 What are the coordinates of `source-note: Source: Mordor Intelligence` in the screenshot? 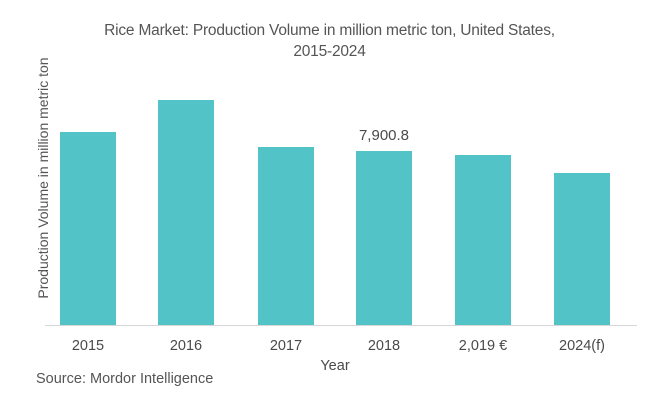 It's located at (125, 379).